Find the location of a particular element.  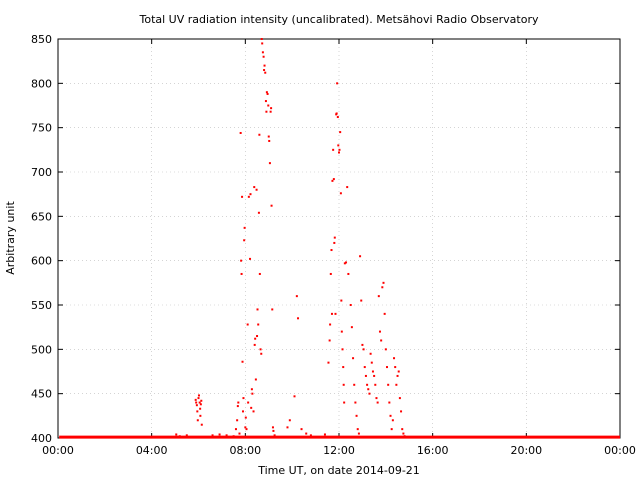

x-tick-label: 04:00 is located at coordinates (152, 450).